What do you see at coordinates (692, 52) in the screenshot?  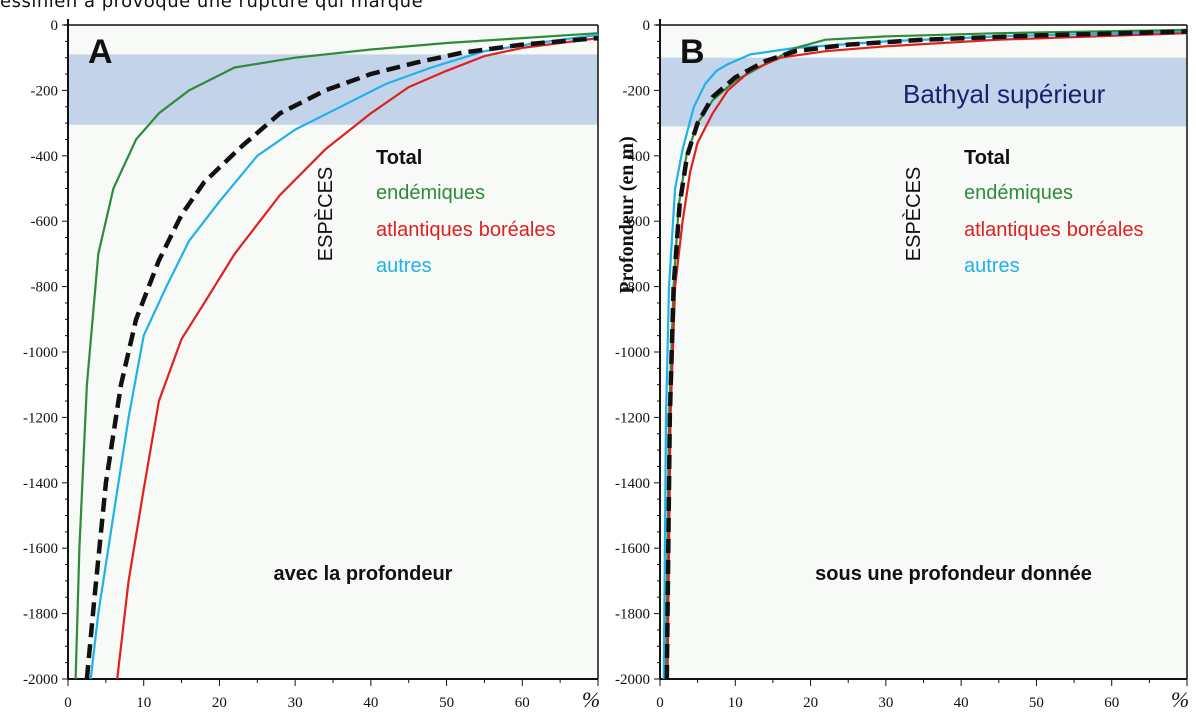 I see `panel-letter: B` at bounding box center [692, 52].